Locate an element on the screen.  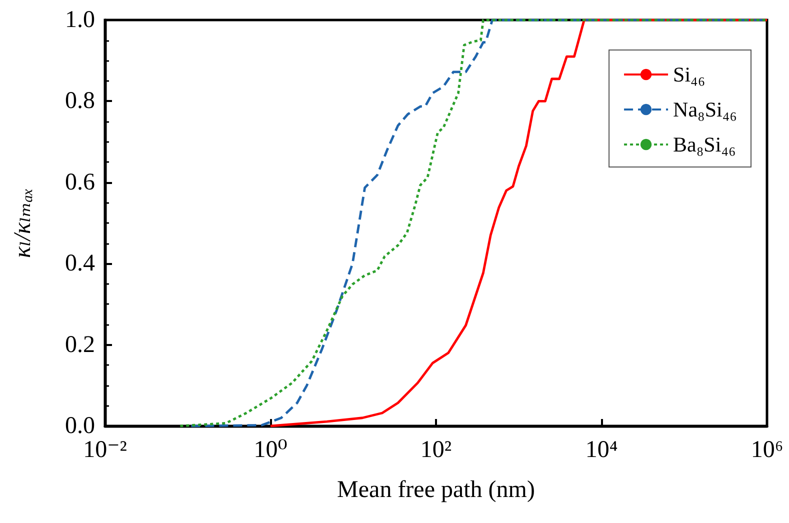
y-axis-title: κₗ/κₗₘₐₓ is located at coordinates (23, 223).